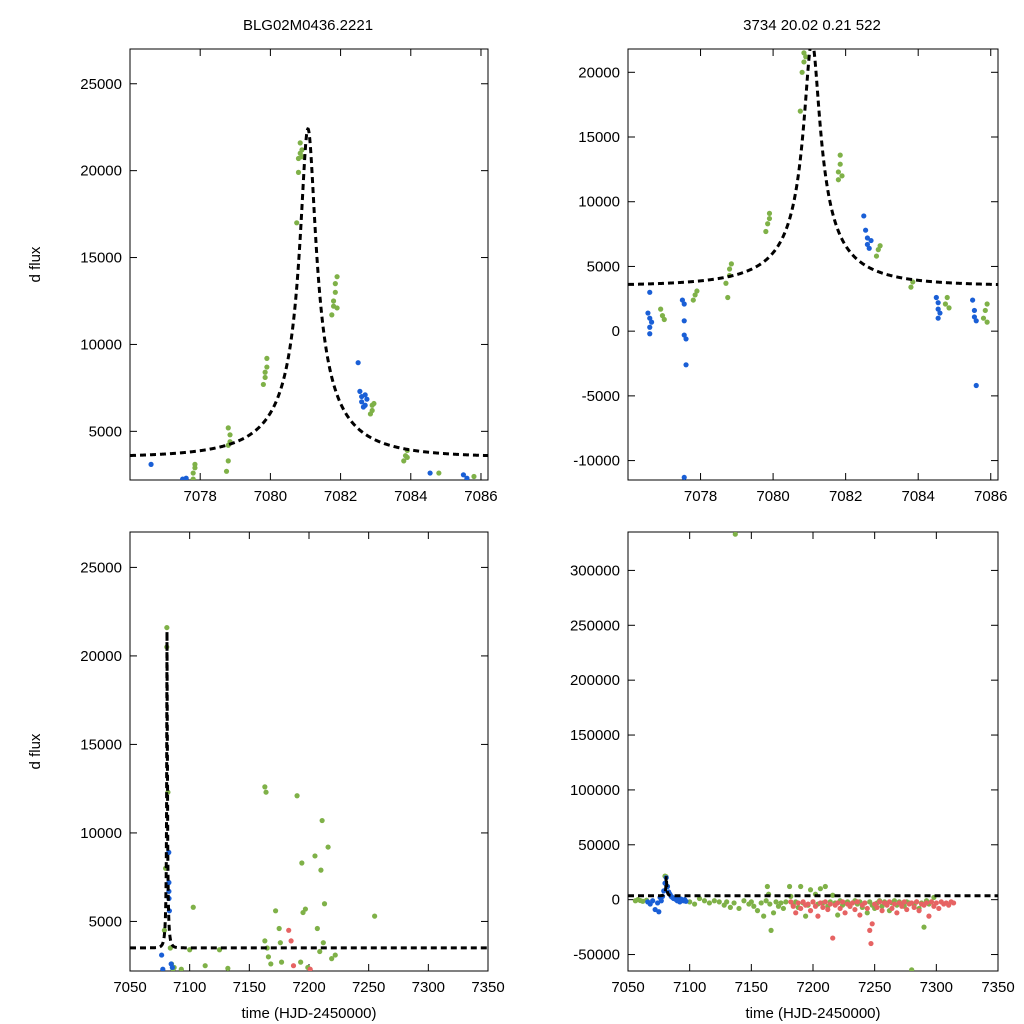 The image size is (1024, 1024). Describe the element at coordinates (101, 567) in the screenshot. I see `y-tick-label: 25000` at that location.